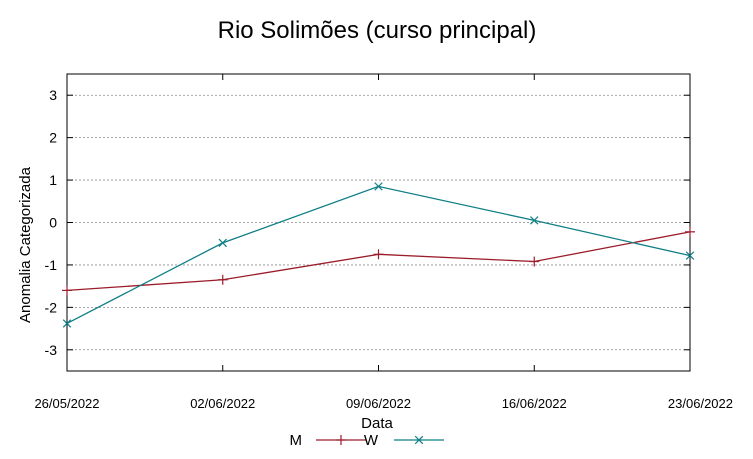 The height and width of the screenshot is (459, 753). Describe the element at coordinates (53, 180) in the screenshot. I see `y-tick-label: 1` at that location.